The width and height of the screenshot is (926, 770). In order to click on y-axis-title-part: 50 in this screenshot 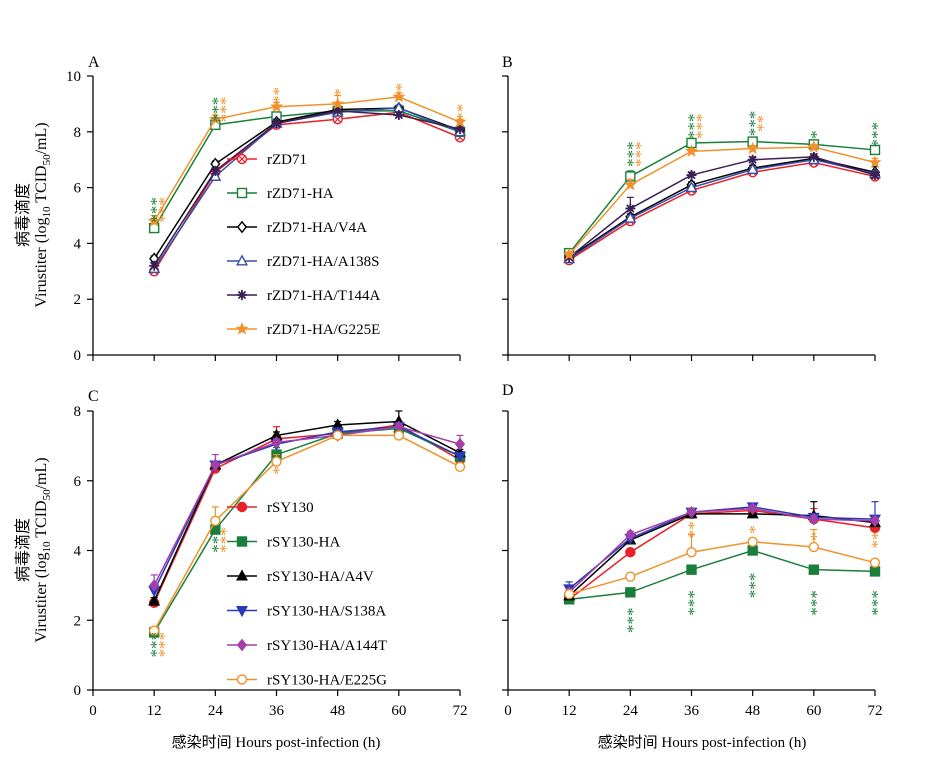, I will do `click(47, 160)`.